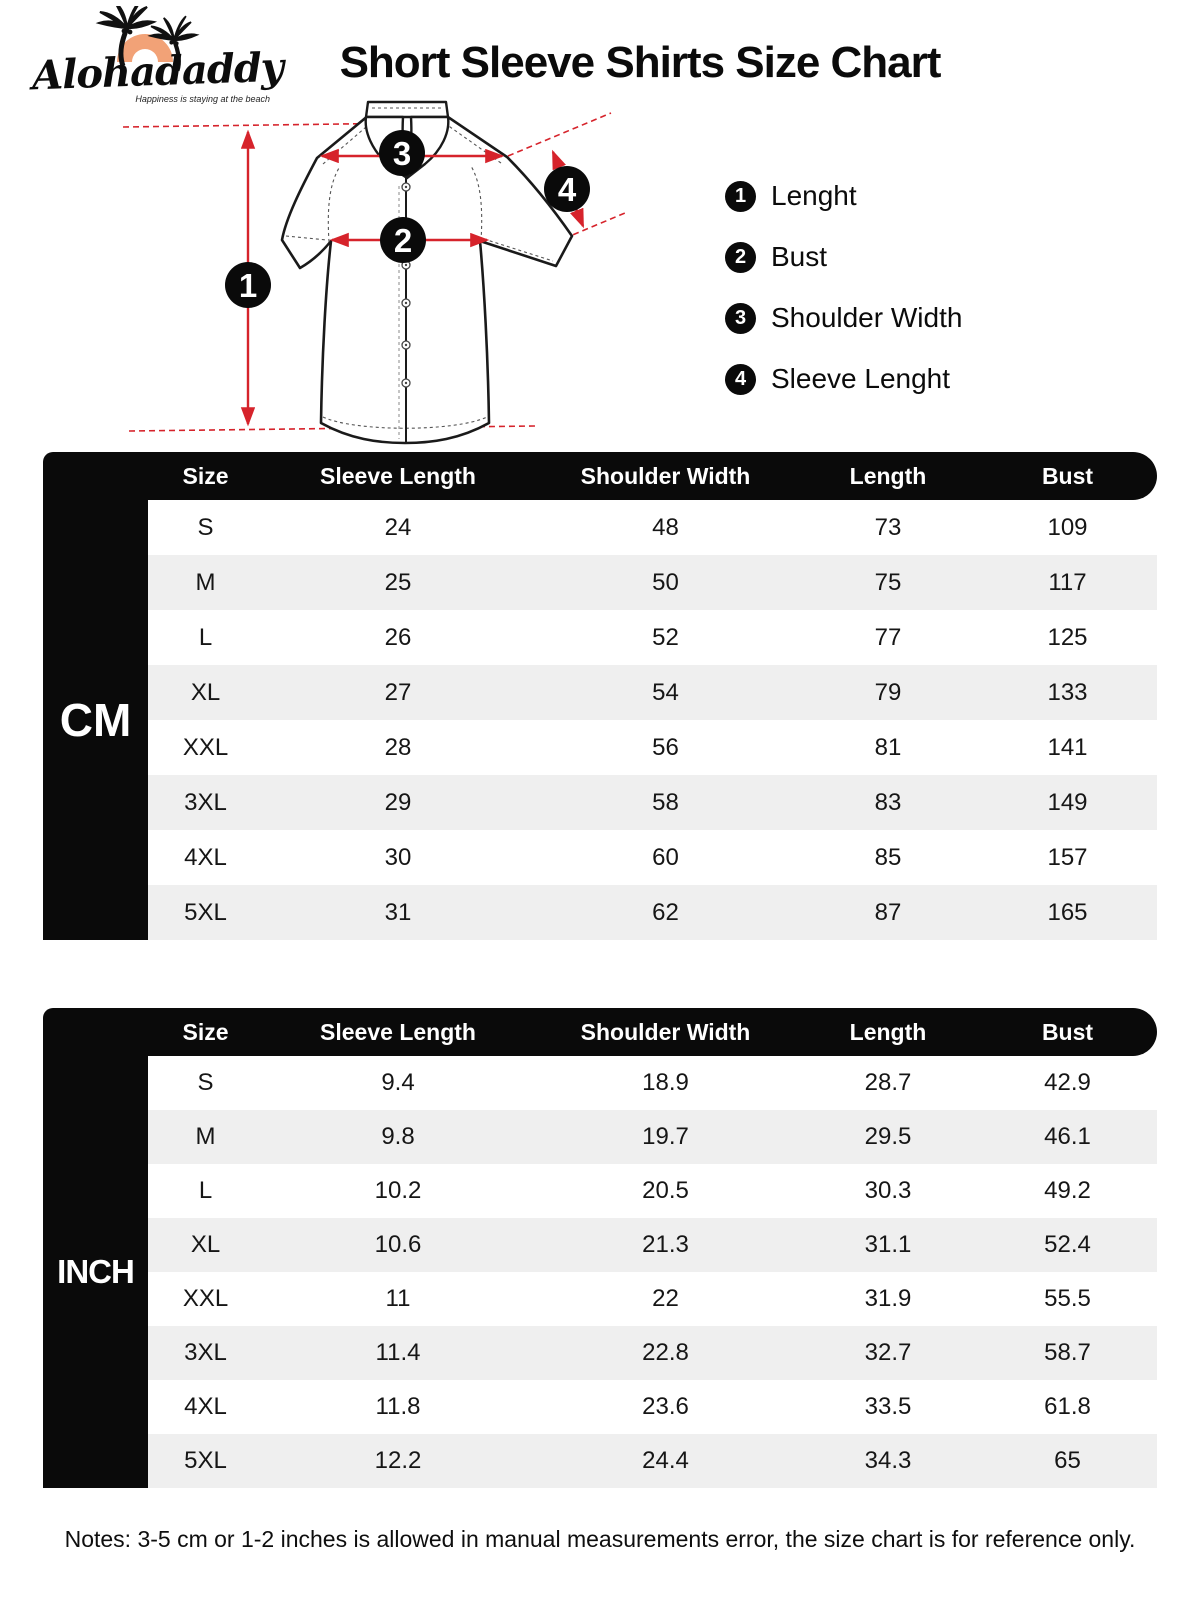 The width and height of the screenshot is (1200, 1600). What do you see at coordinates (740, 196) in the screenshot?
I see `legend-number-1: 1` at bounding box center [740, 196].